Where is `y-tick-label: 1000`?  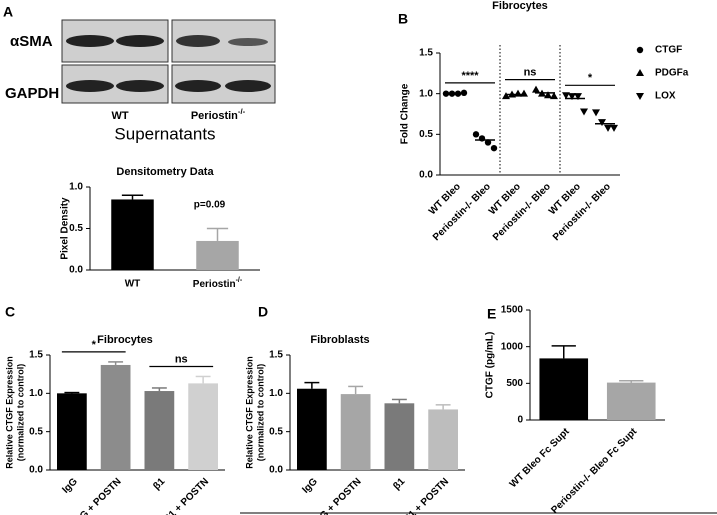
y-tick-label: 1000 is located at coordinates (512, 346).